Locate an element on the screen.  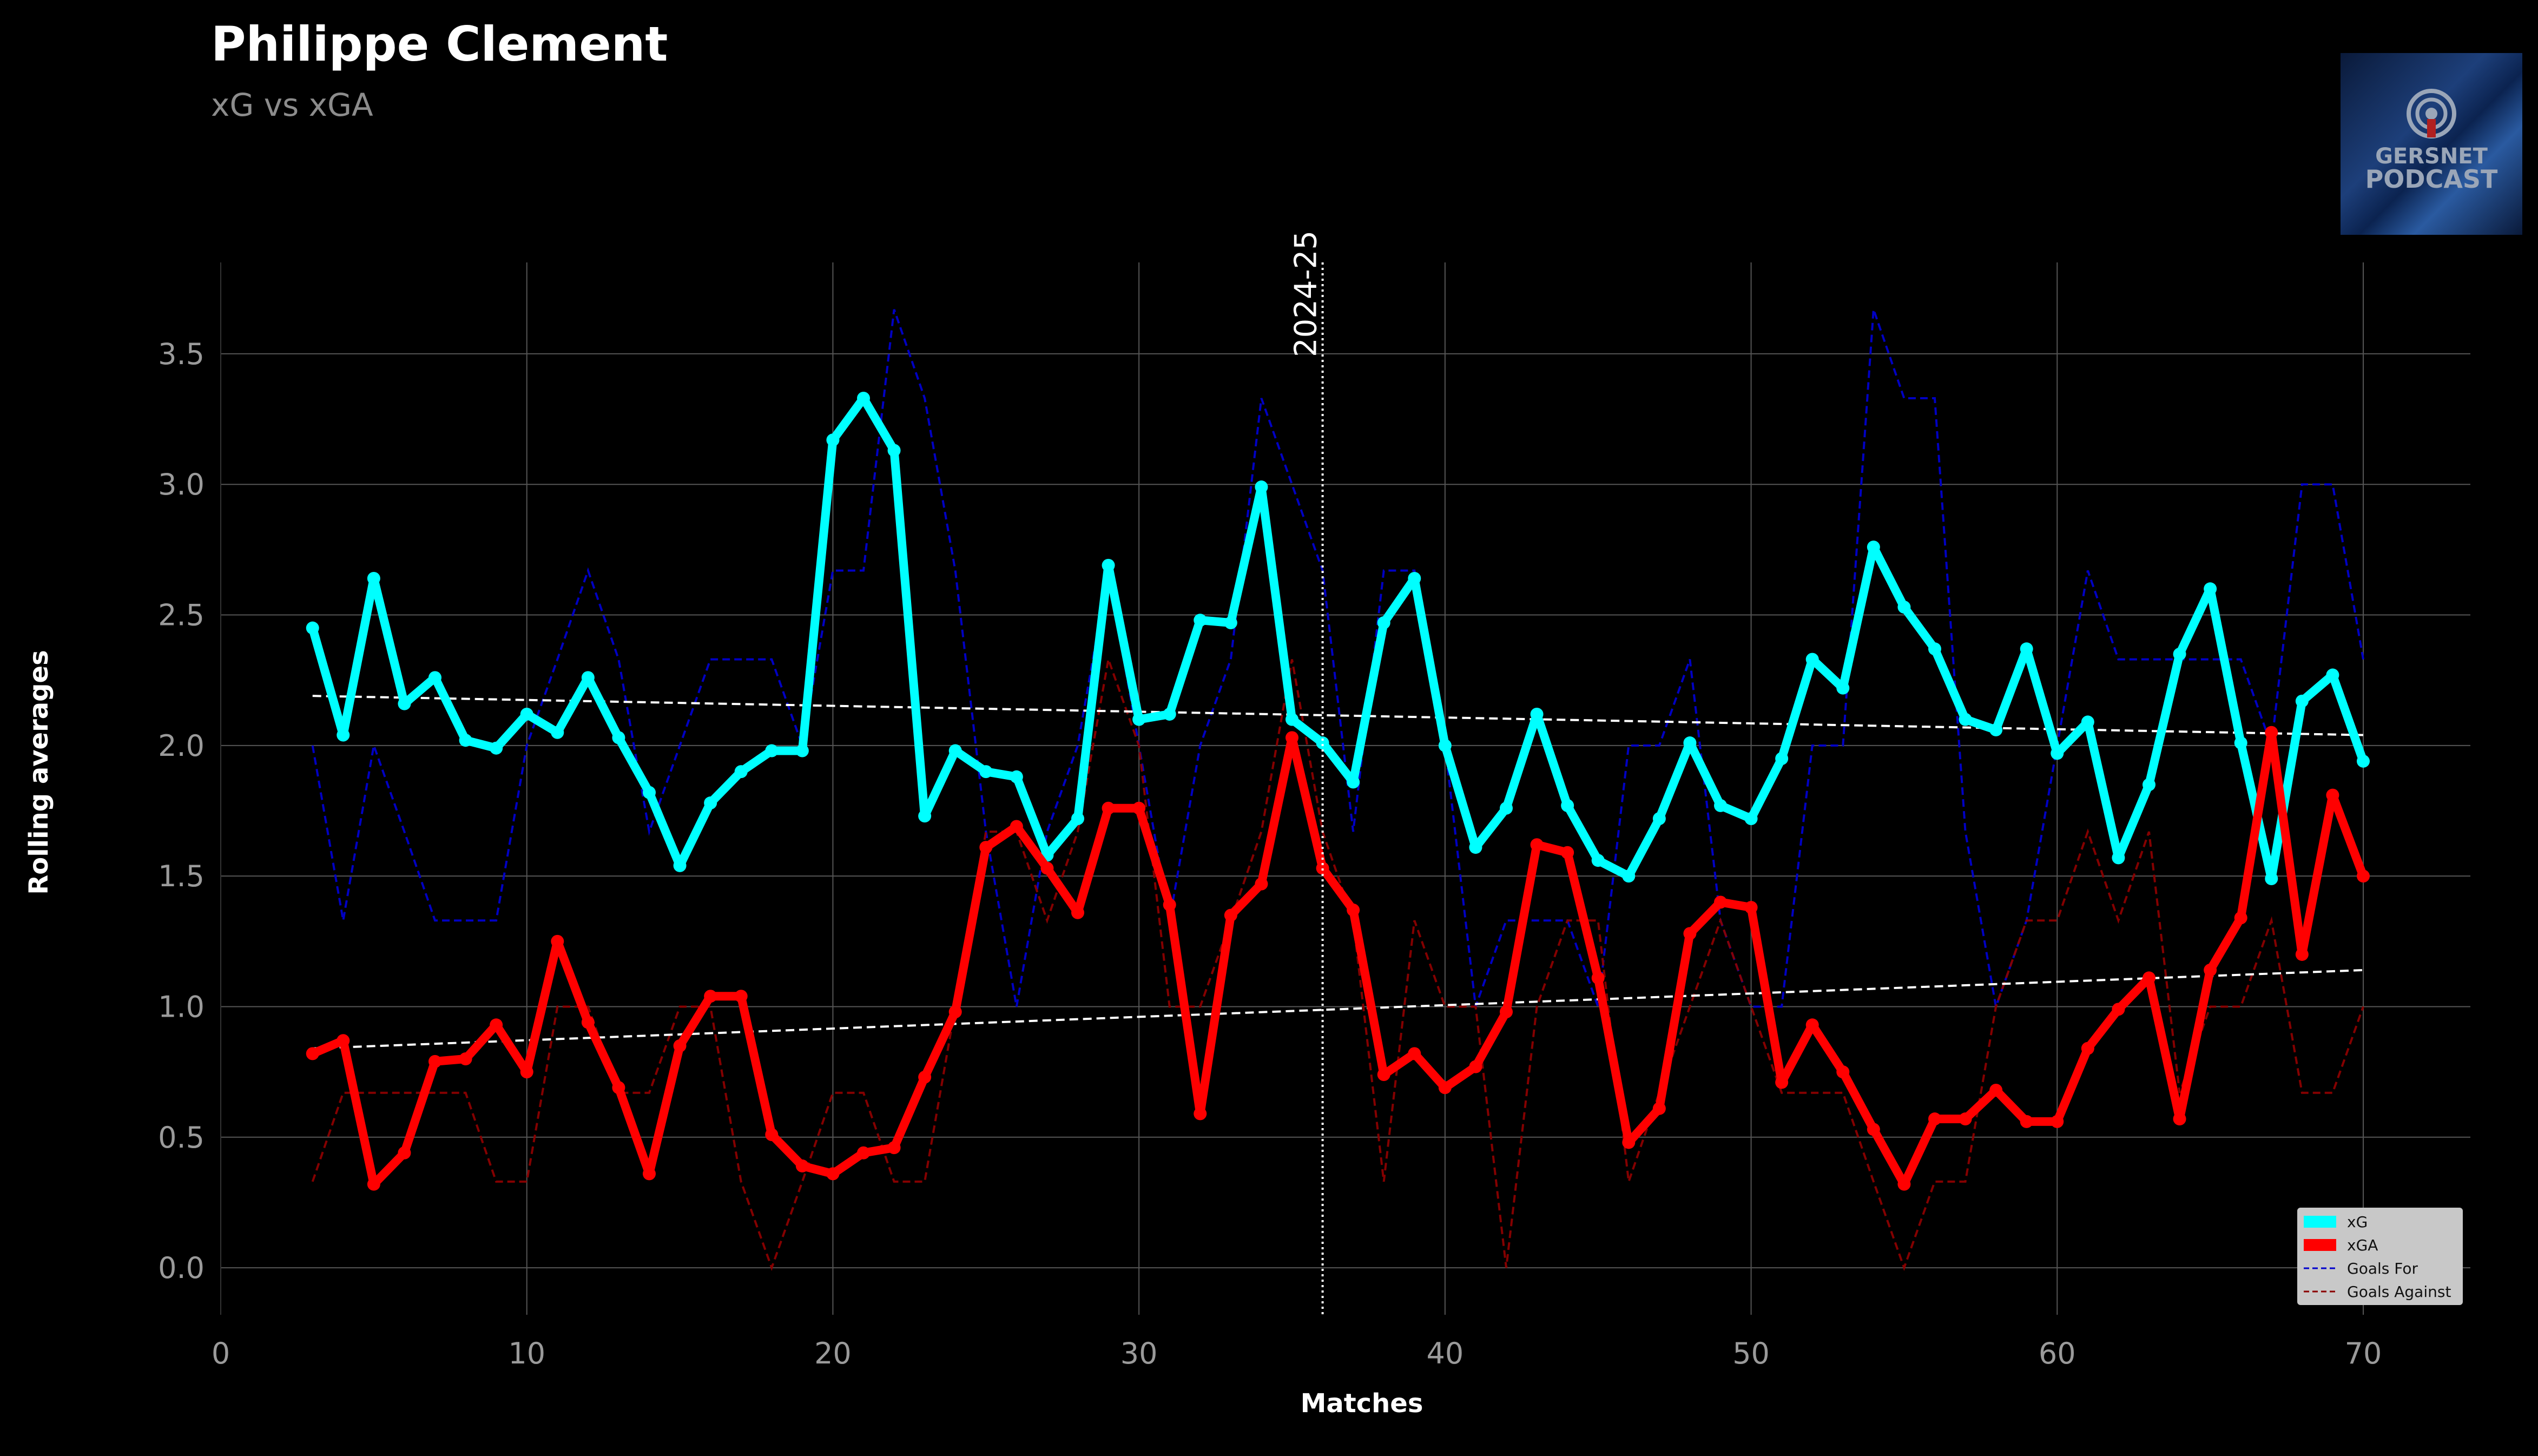
x-tick-label: 40 is located at coordinates (1445, 1353).